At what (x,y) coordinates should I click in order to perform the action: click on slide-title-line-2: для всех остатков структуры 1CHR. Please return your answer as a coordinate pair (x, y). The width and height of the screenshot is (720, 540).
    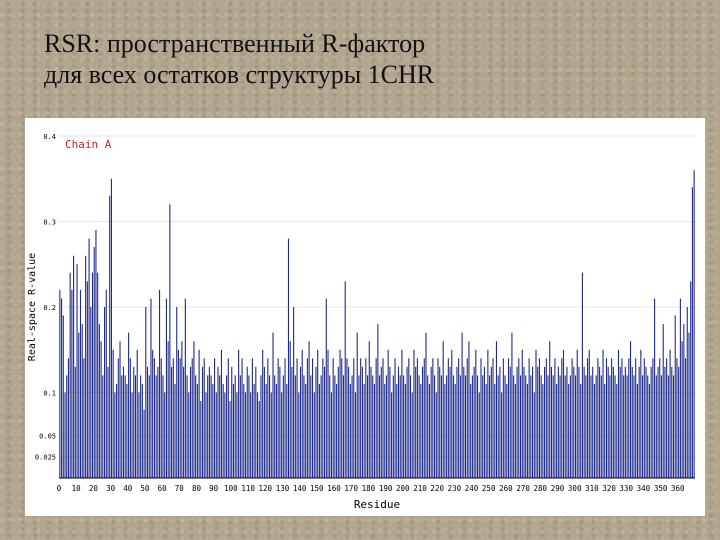
    Looking at the image, I should click on (239, 74).